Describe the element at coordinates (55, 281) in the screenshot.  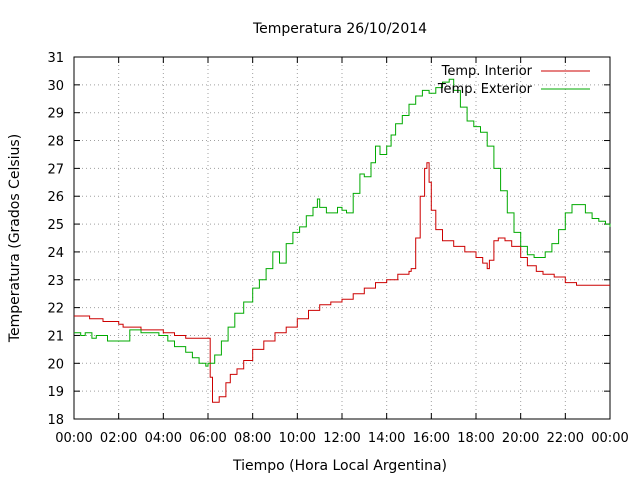
I see `y-tick-label: 23` at that location.